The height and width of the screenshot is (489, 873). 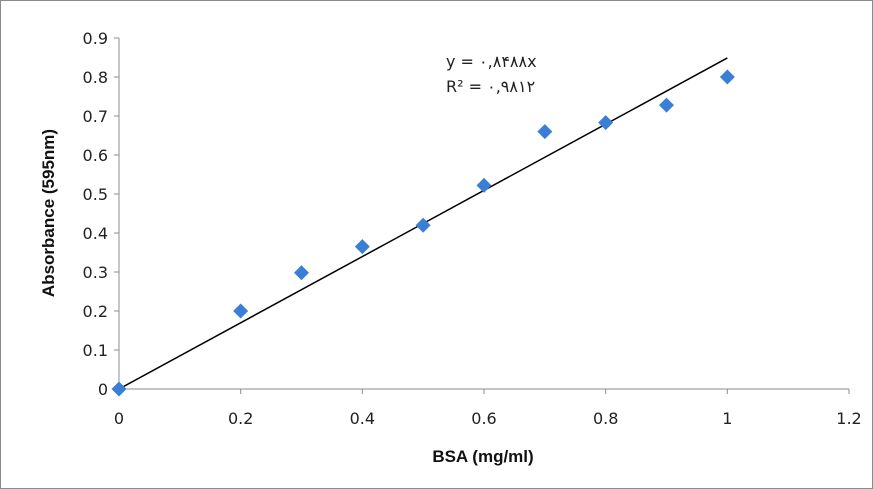 I want to click on y-axis-title: Absorbance (595nm), so click(x=48, y=213).